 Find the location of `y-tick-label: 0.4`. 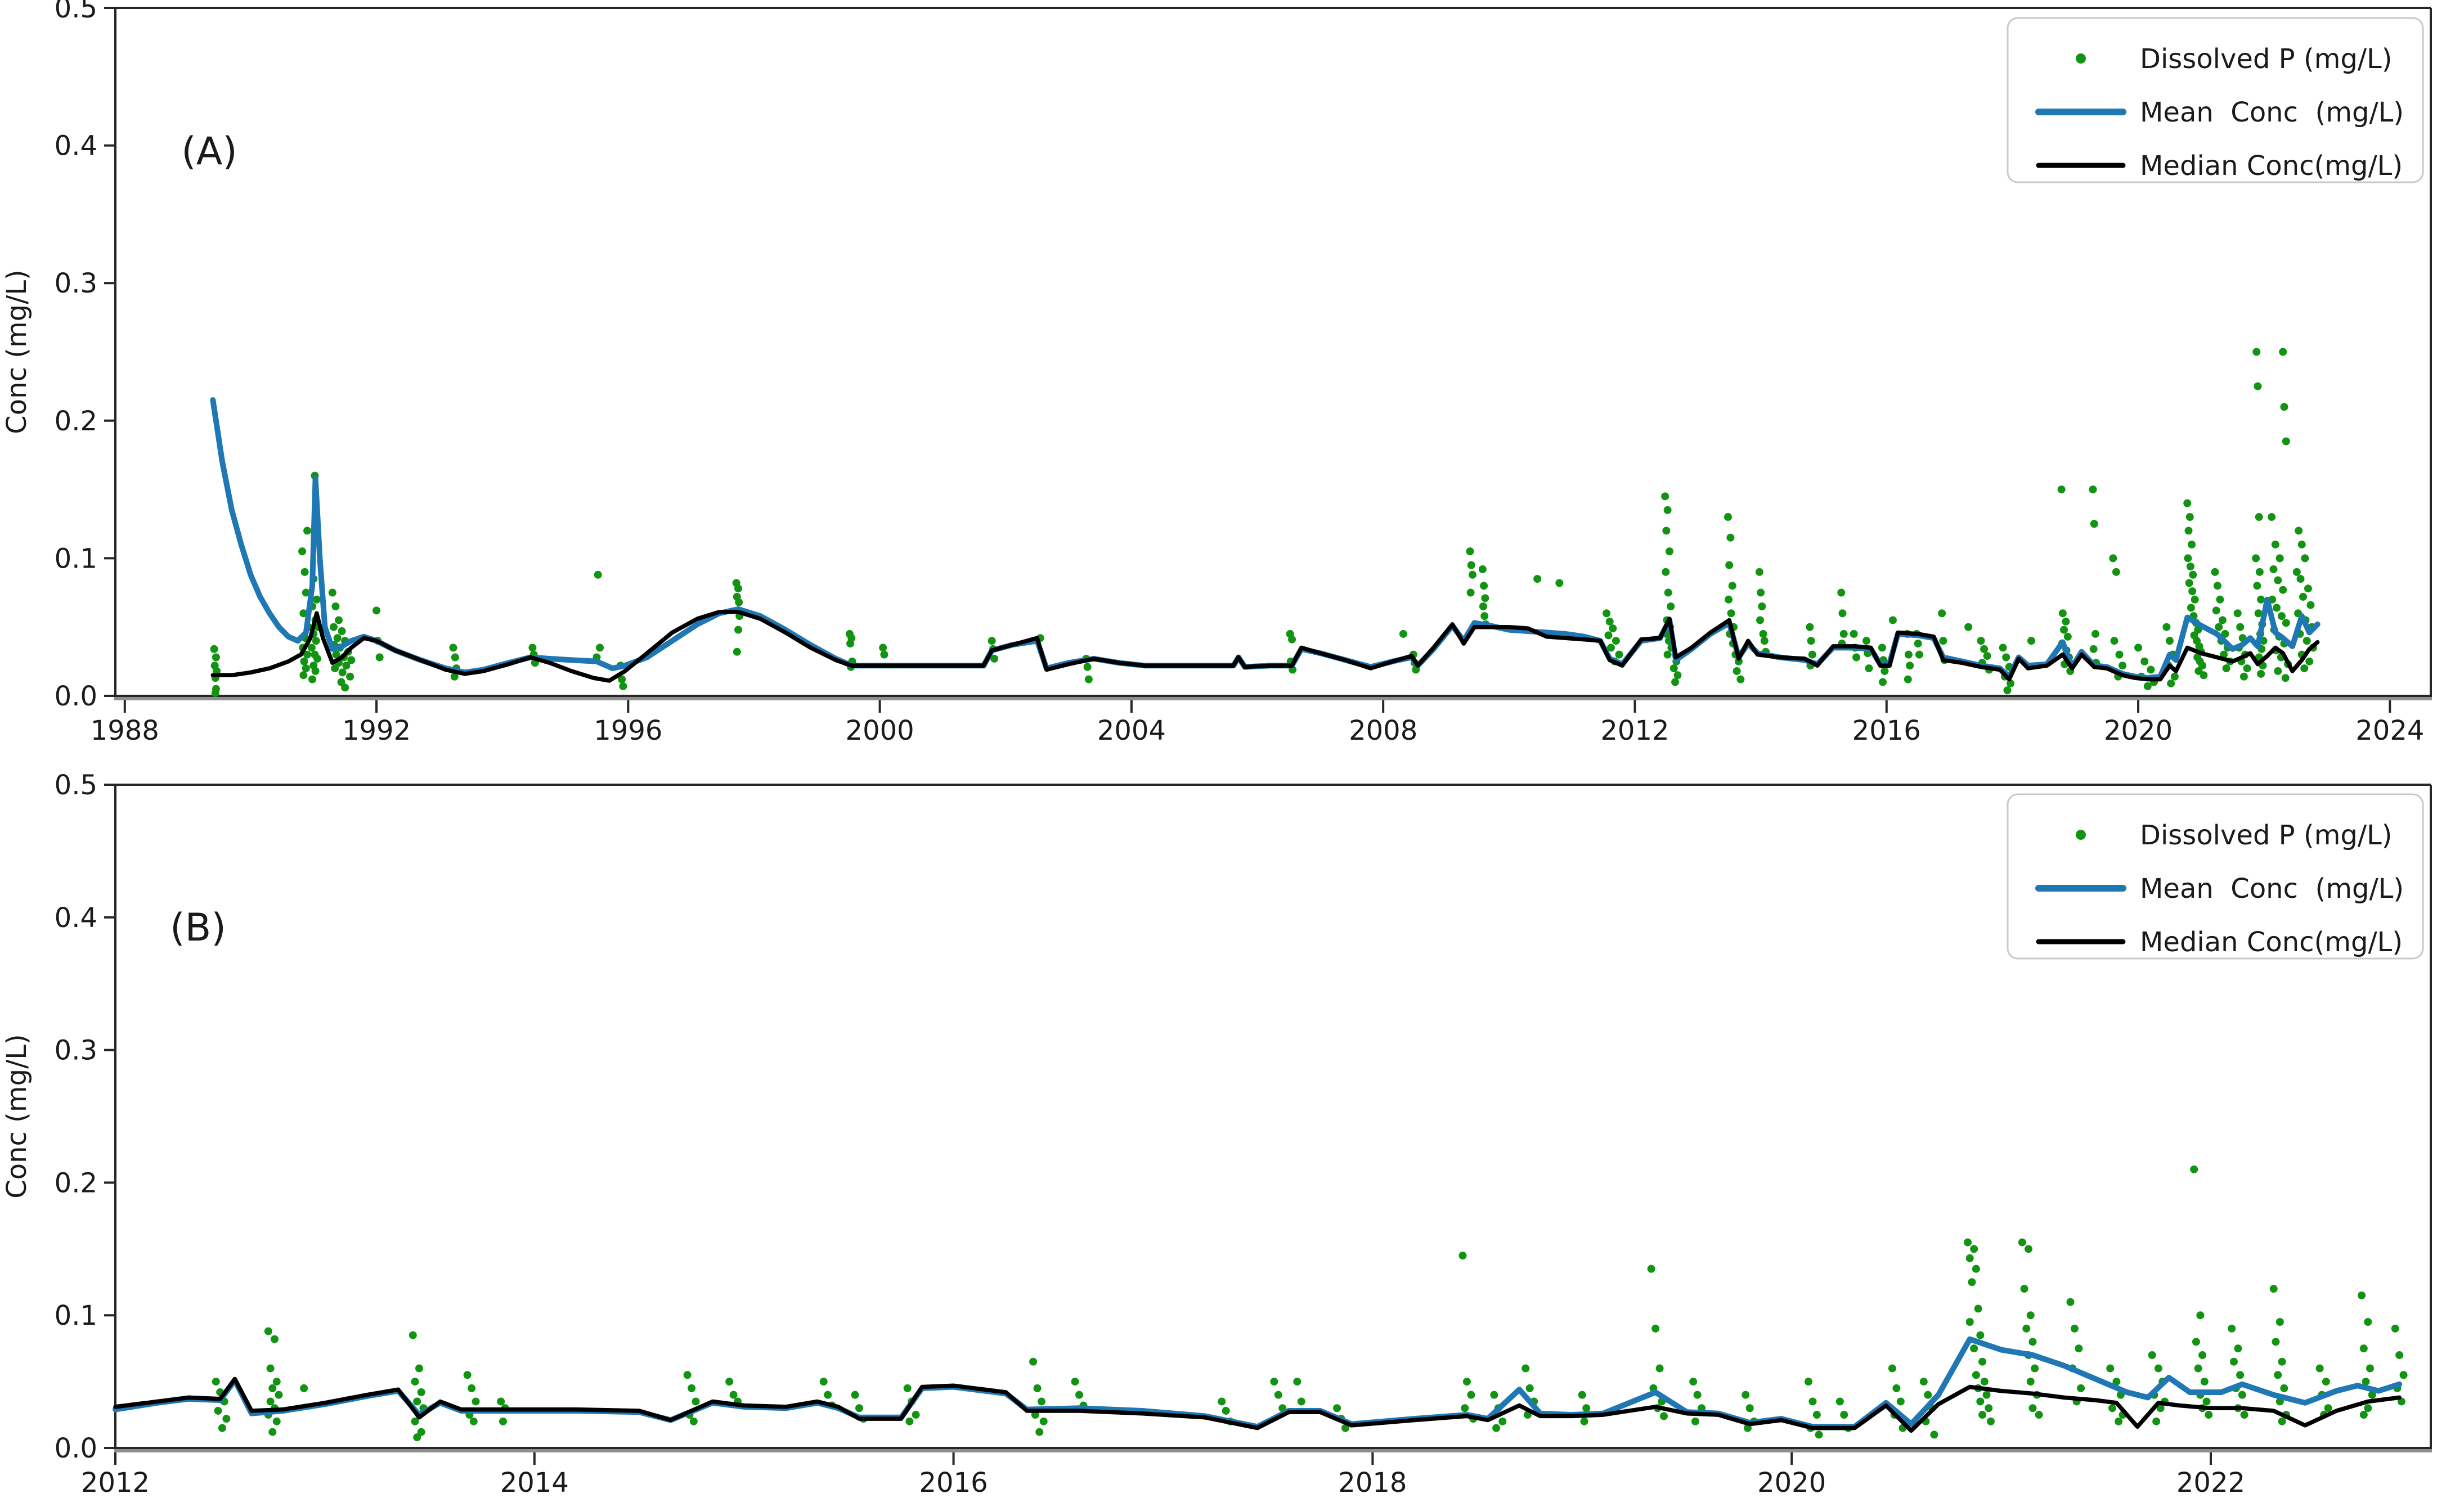

y-tick-label: 0.4 is located at coordinates (76, 146).